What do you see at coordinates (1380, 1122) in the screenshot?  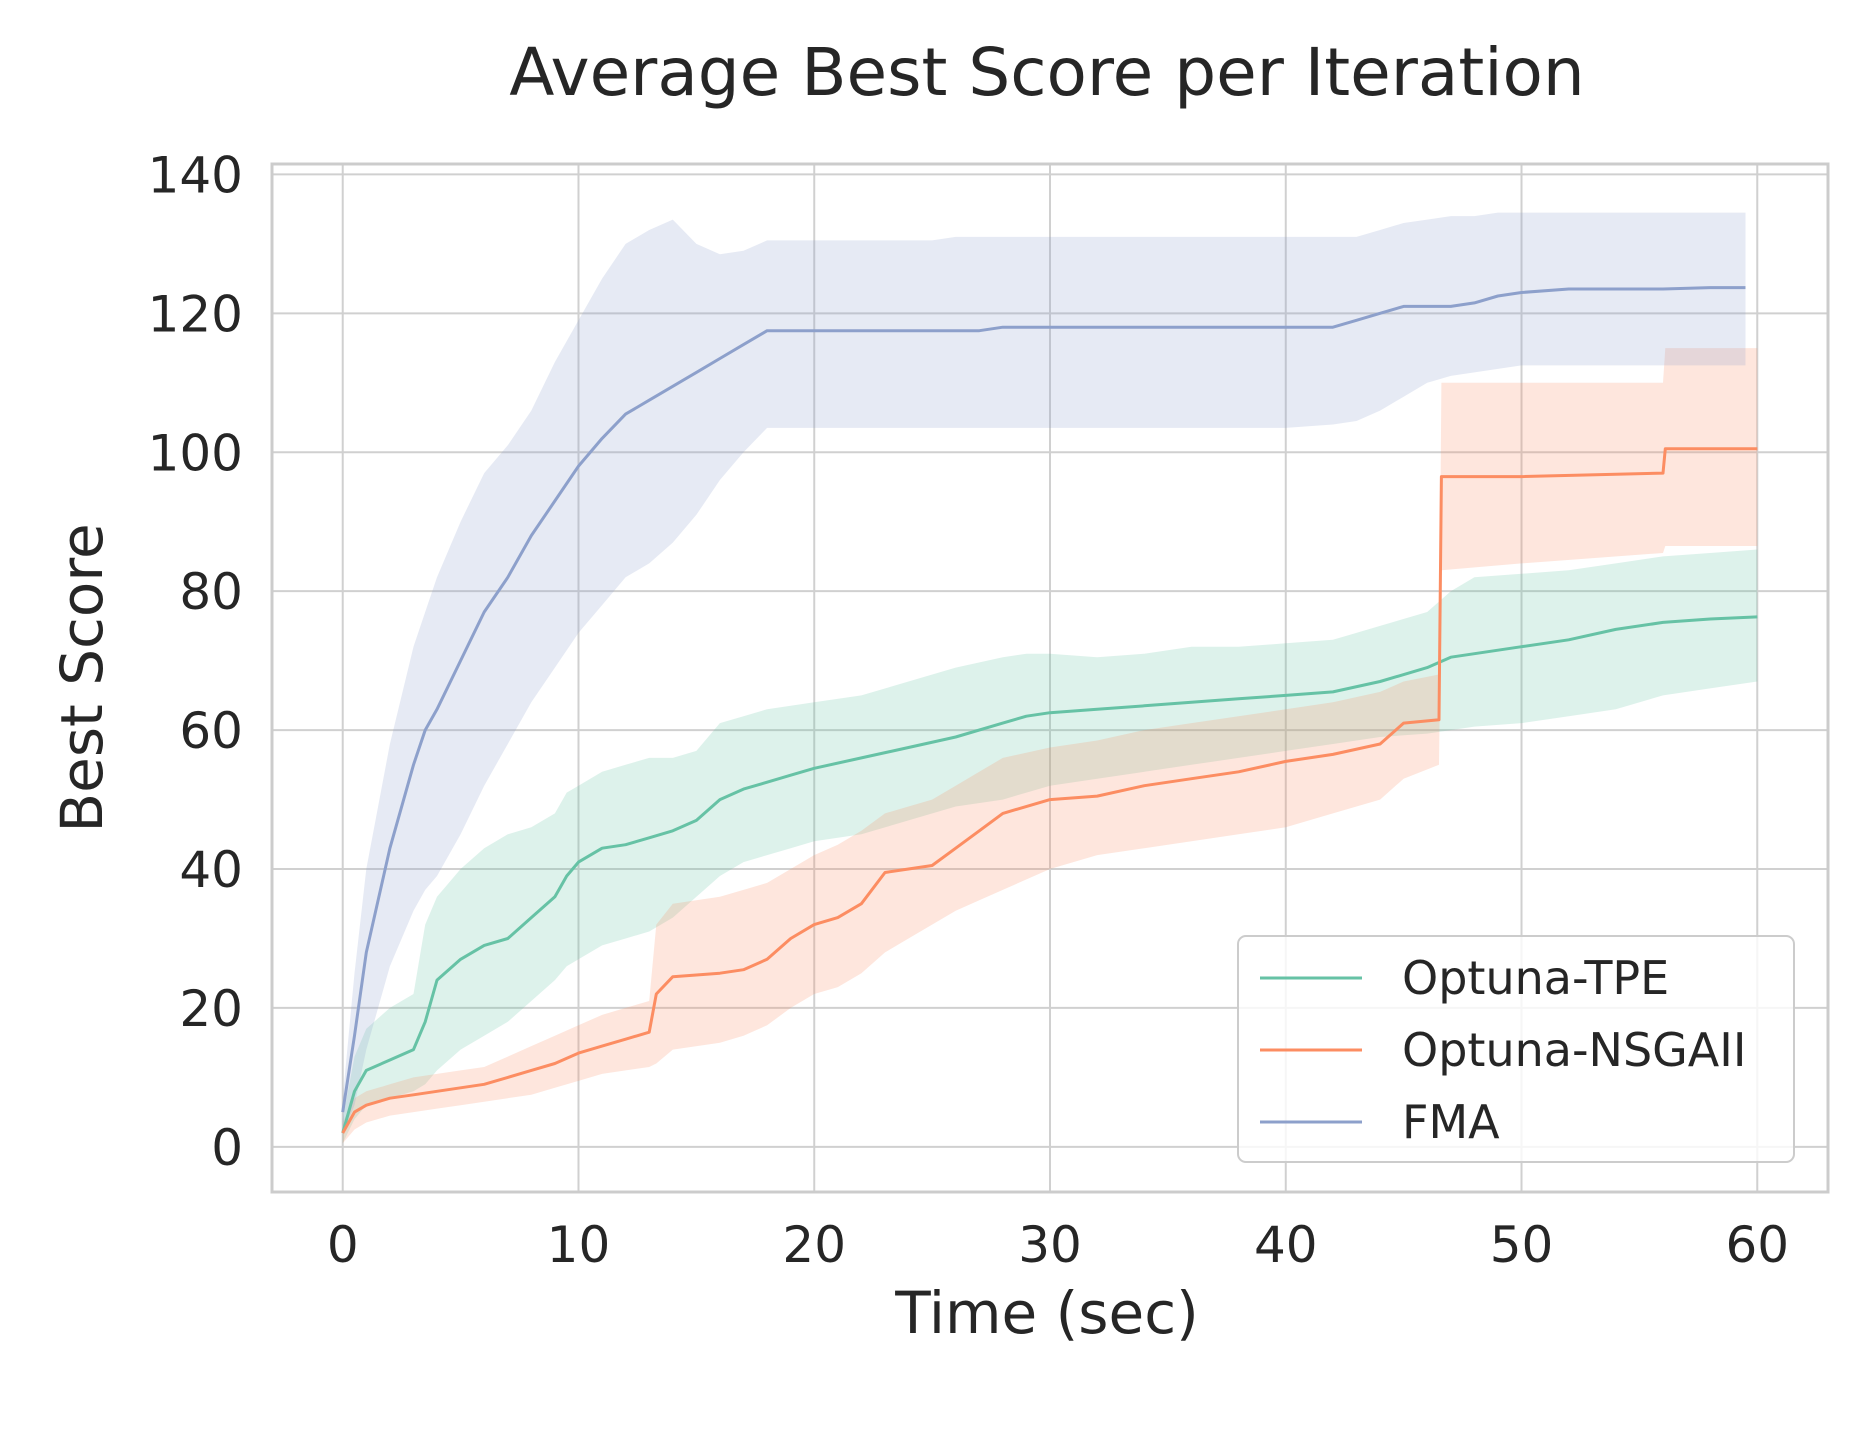 I see `legend-item: FMA` at bounding box center [1380, 1122].